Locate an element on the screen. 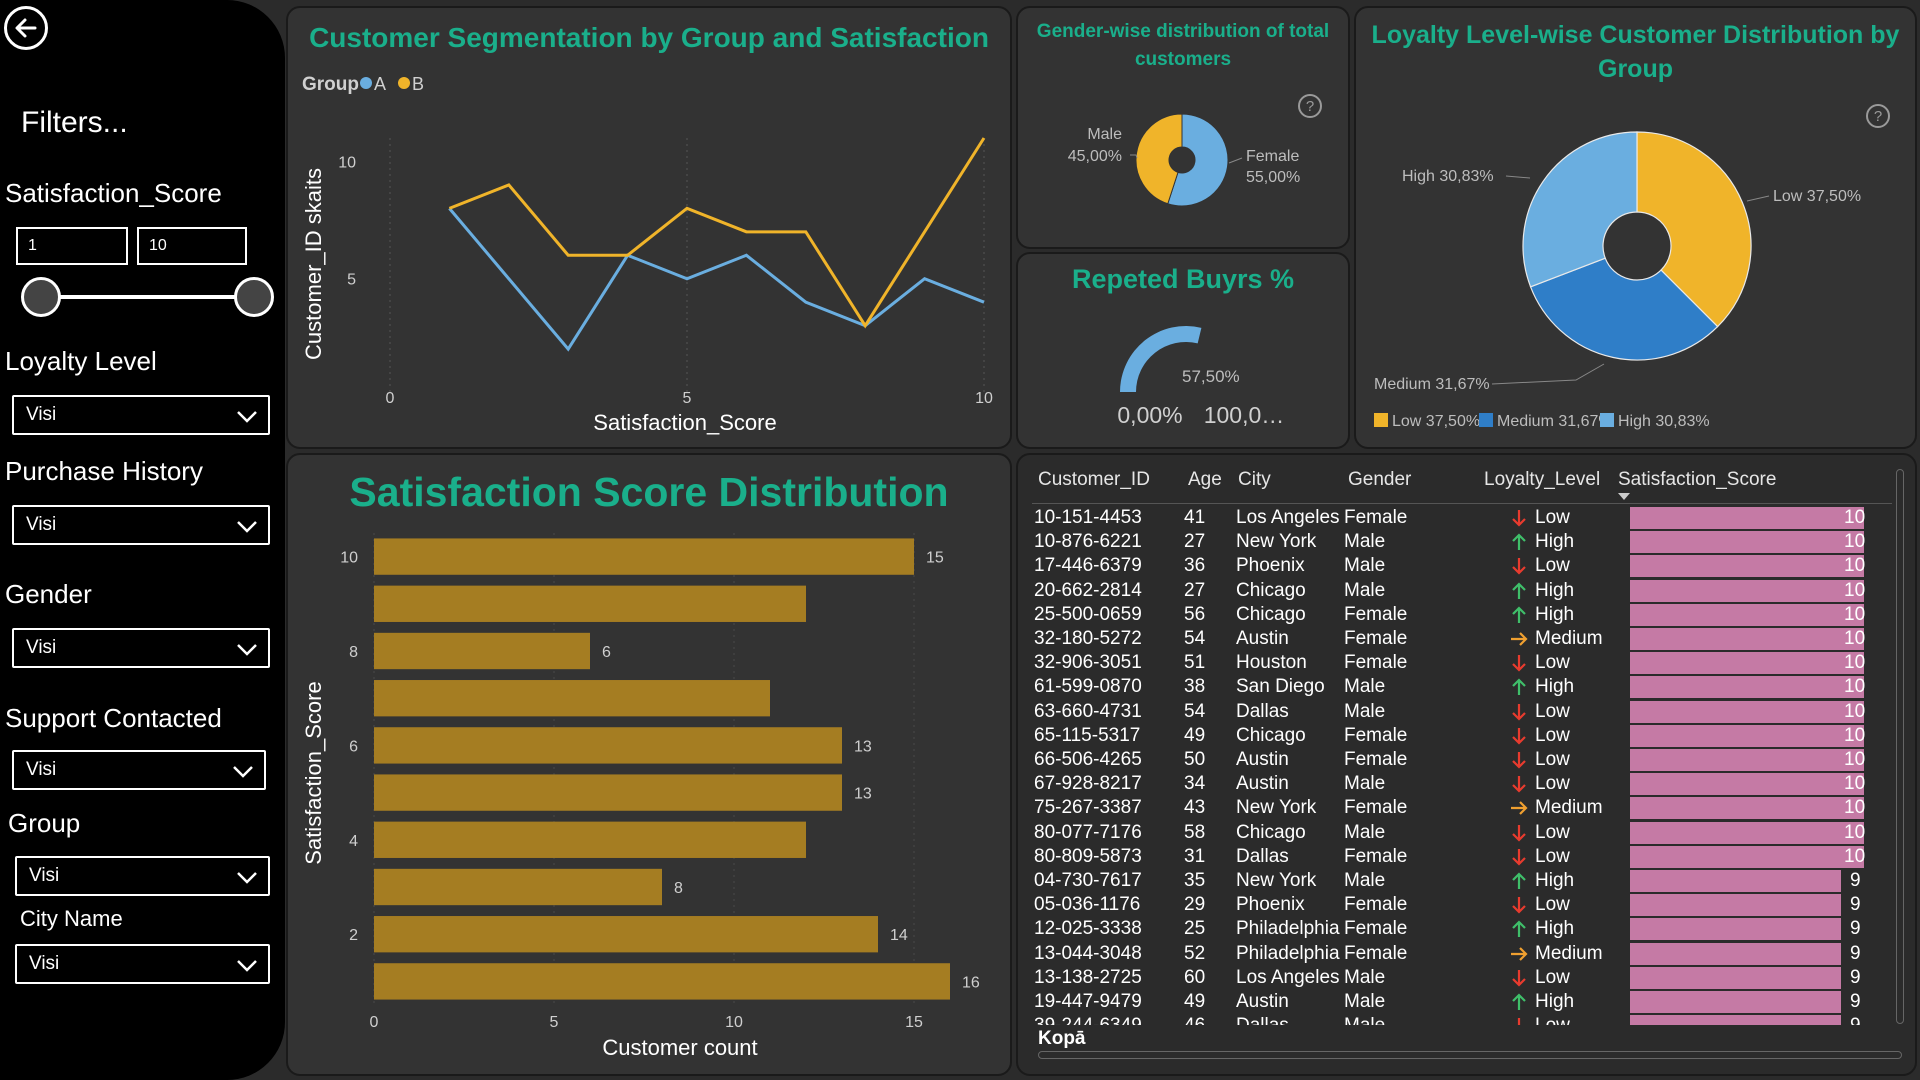 This screenshot has height=1080, width=1920. column-header-age: Age is located at coordinates (1205, 479).